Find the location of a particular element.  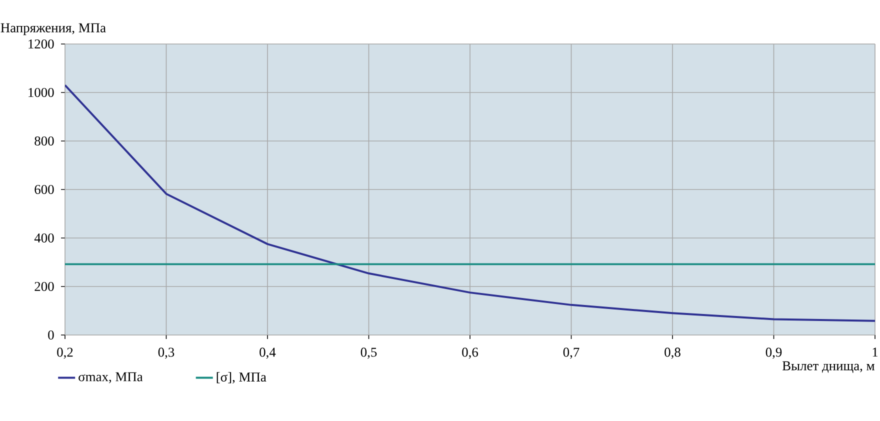

x-tick-label: 0,6 is located at coordinates (470, 353).